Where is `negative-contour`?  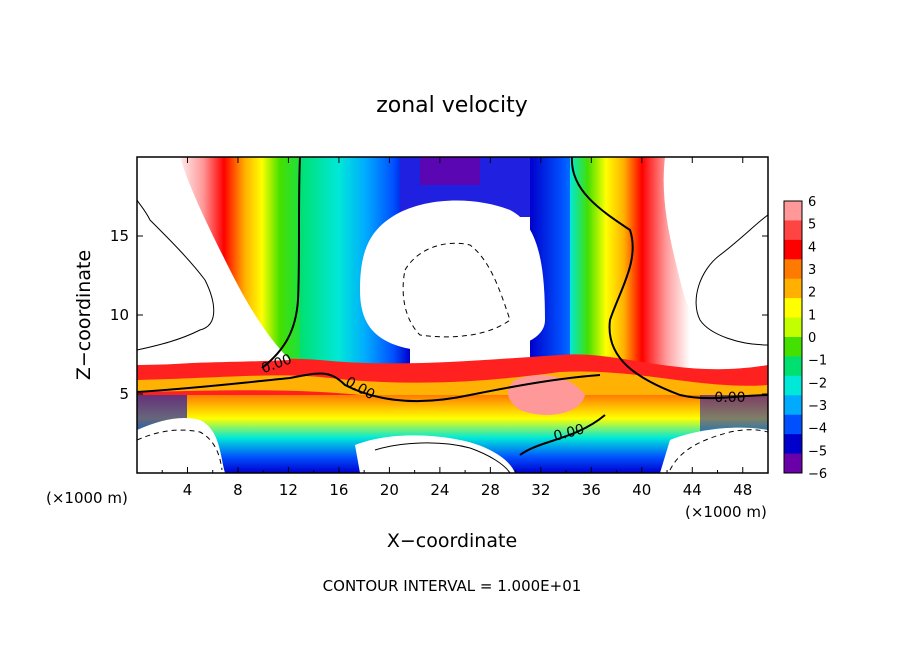 negative-contour is located at coordinates (456, 290).